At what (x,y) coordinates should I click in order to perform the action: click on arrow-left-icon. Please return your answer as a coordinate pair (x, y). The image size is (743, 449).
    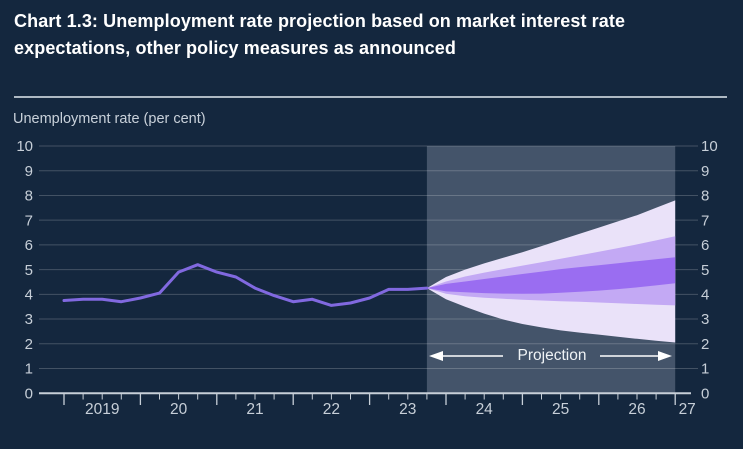
    Looking at the image, I should click on (436, 356).